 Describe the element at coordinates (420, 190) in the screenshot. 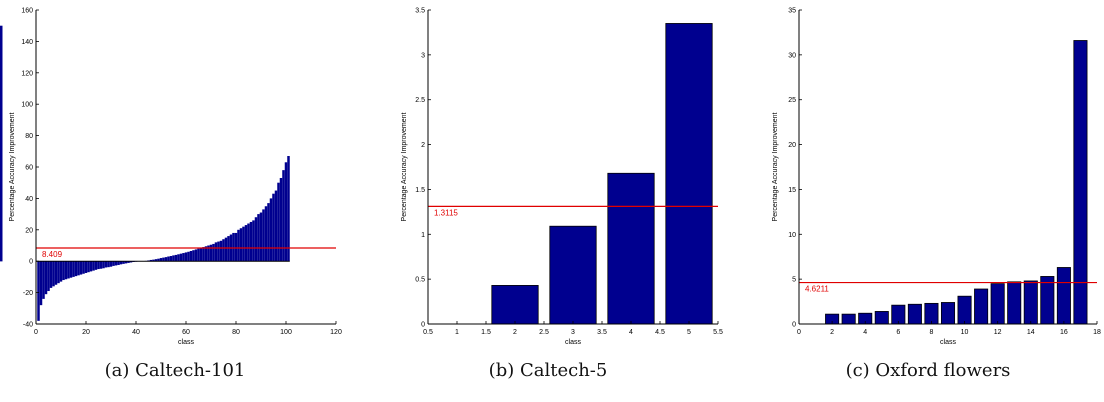

I see `y-tick-label: 1.5` at that location.